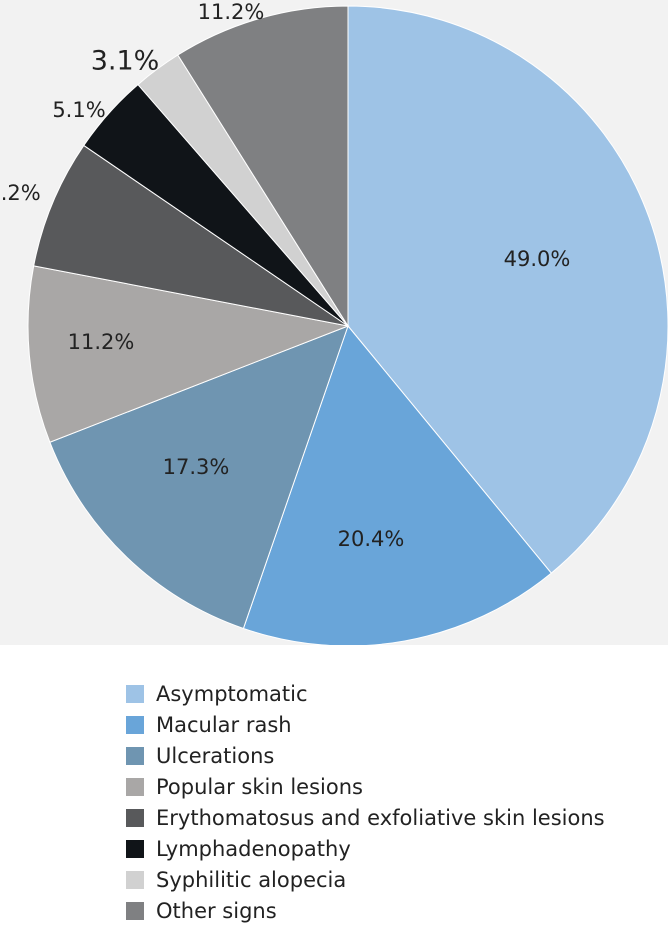  I want to click on pie-slice-erythomatosus-and-exfoliative-skin-lesions, so click(191, 235).